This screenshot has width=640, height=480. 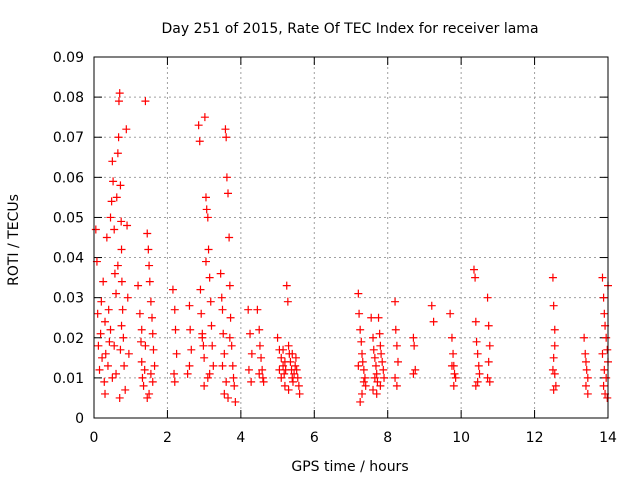 What do you see at coordinates (79, 419) in the screenshot?
I see `y-tick-label: 0` at bounding box center [79, 419].